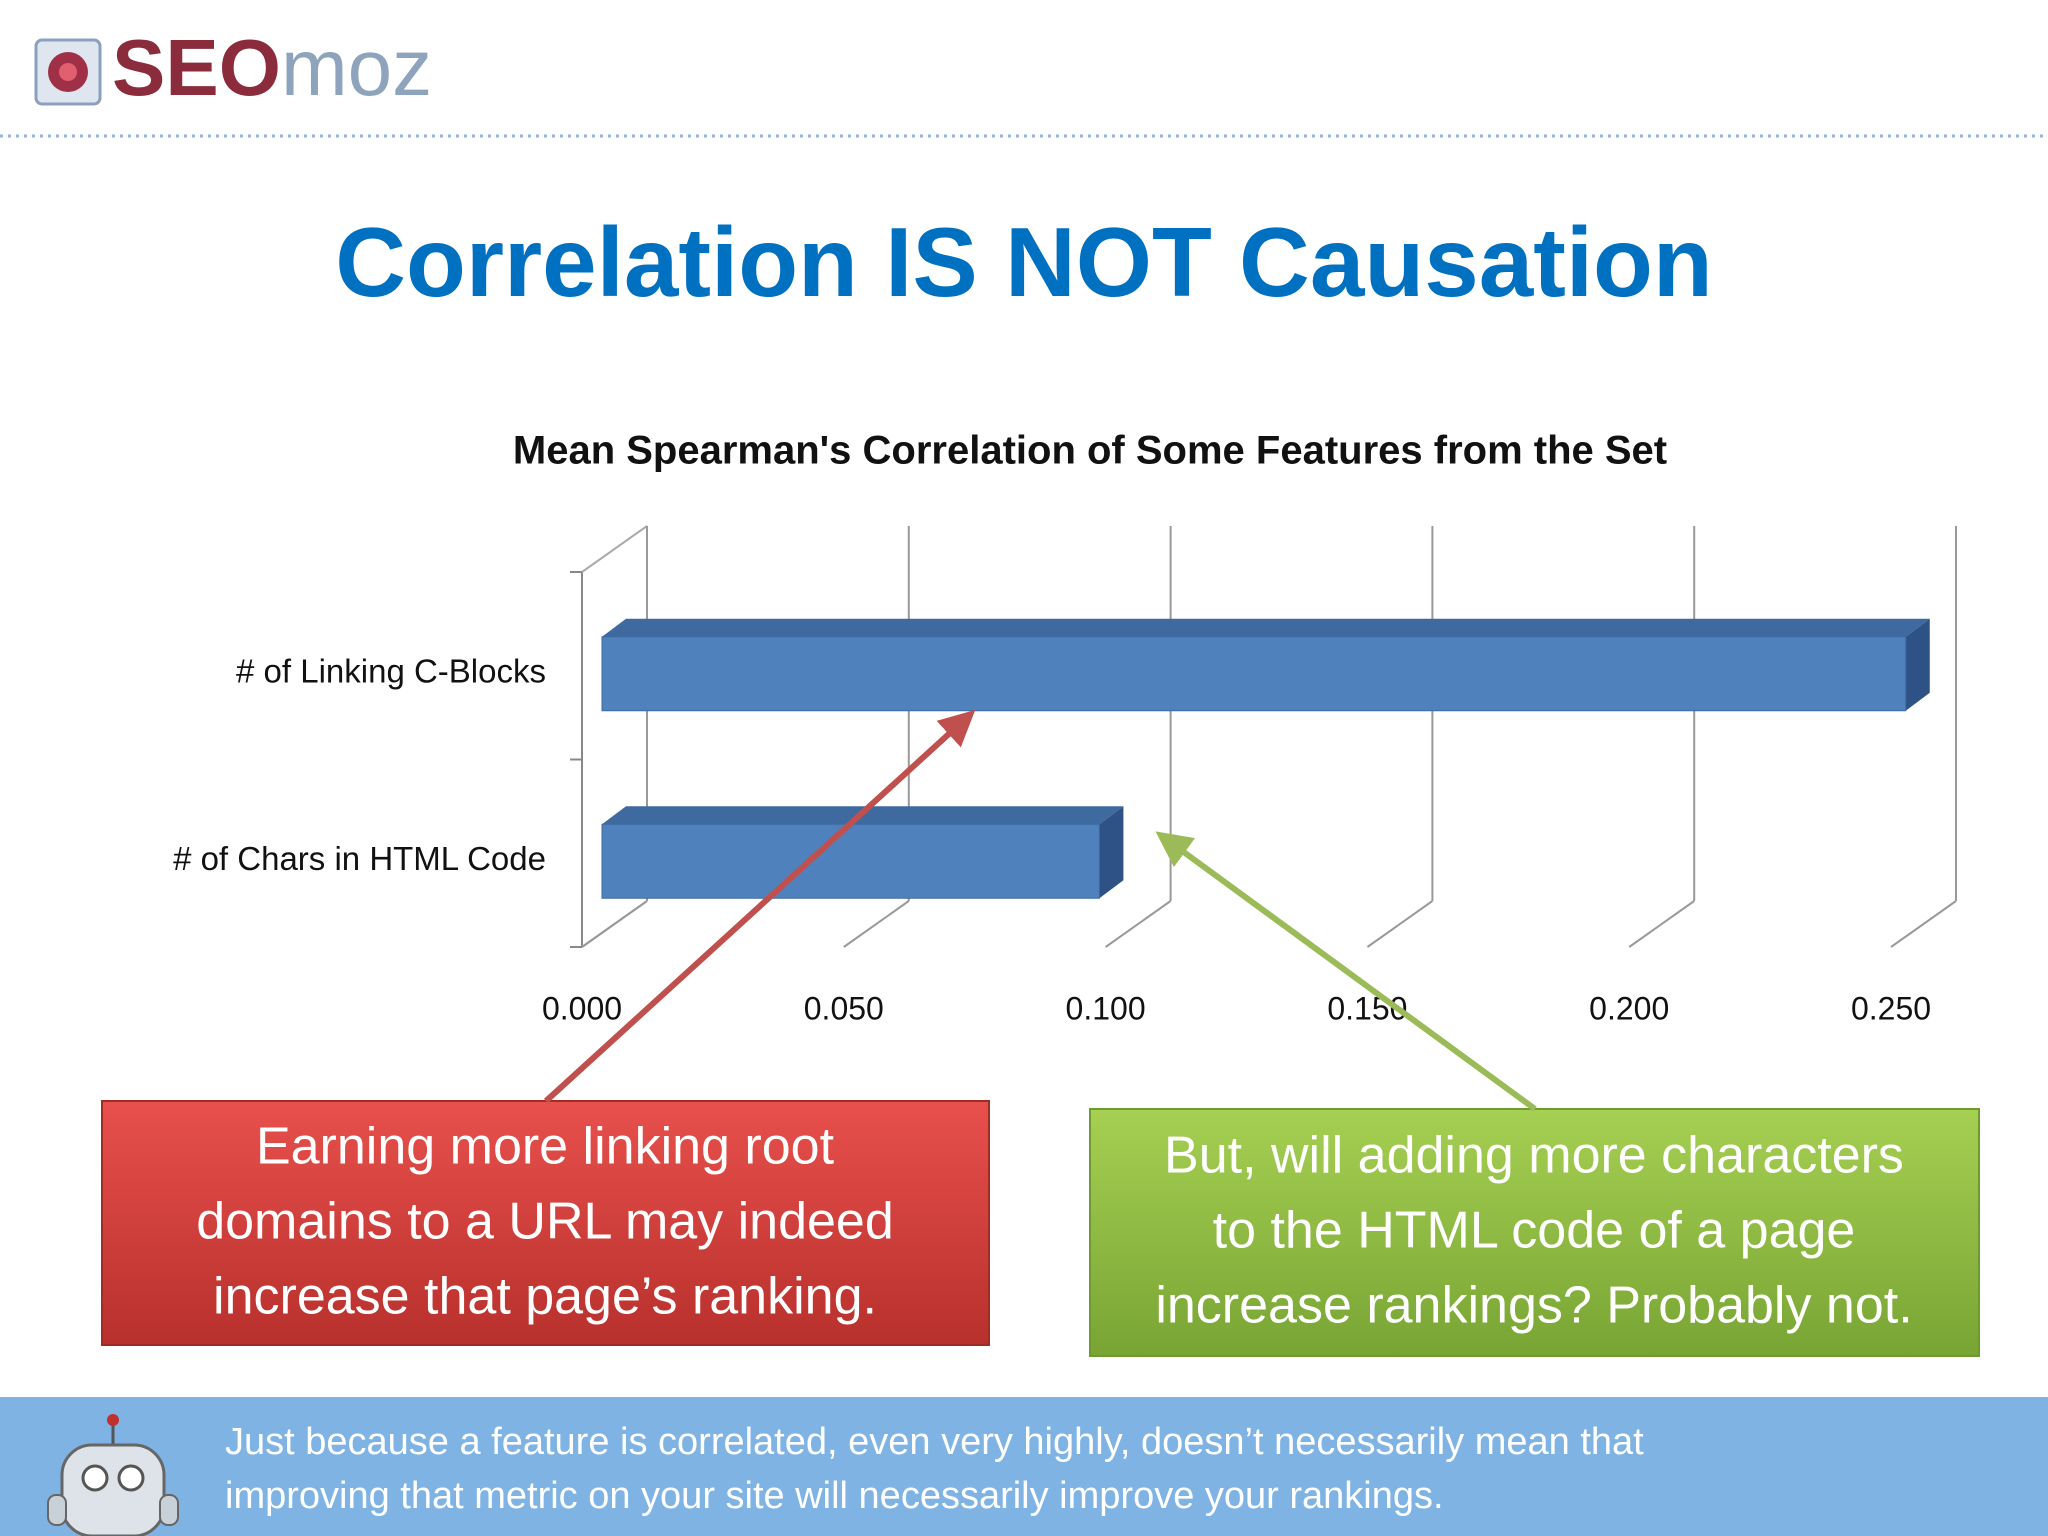 This screenshot has width=2048, height=1536. Describe the element at coordinates (614, 549) in the screenshot. I see `axis-line` at that location.